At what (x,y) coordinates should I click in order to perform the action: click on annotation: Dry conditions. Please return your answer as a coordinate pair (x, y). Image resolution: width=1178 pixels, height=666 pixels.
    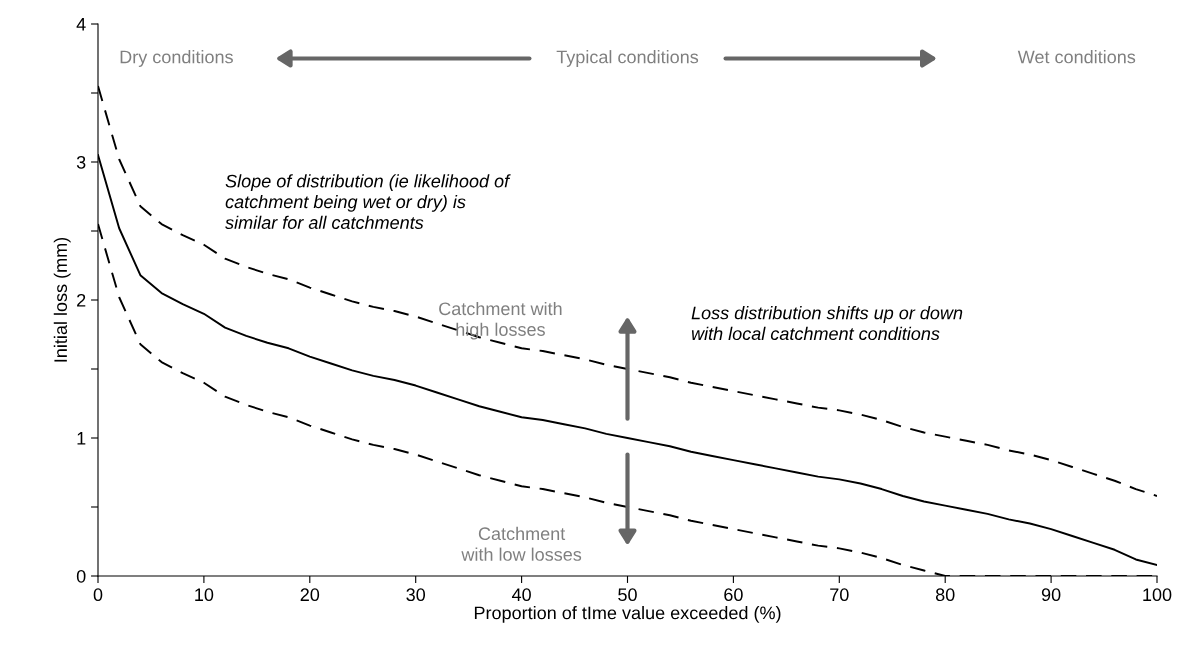
    Looking at the image, I should click on (176, 58).